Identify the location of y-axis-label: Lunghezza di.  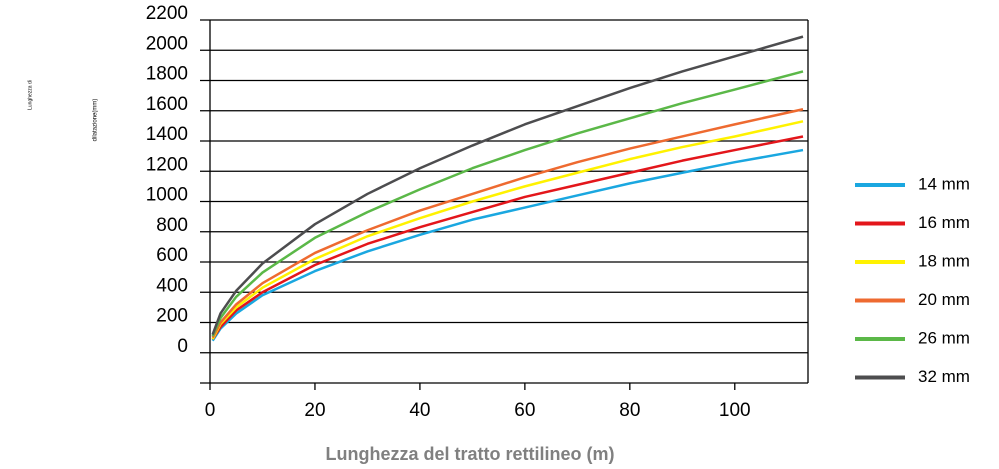
(30, 95).